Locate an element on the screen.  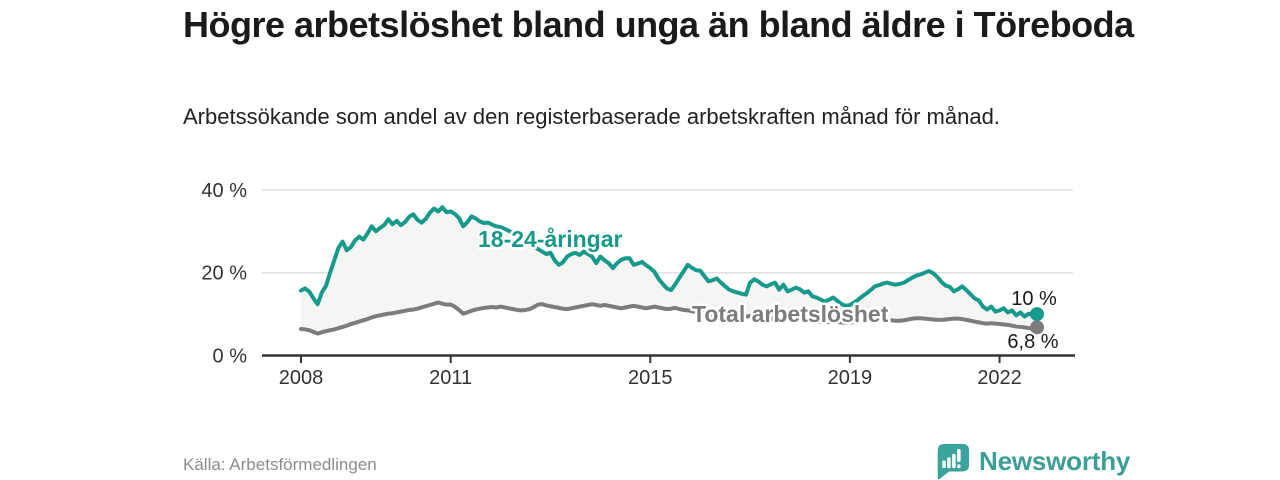
ticks-layer: 2008 2011 2015 2019 2022 is located at coordinates (650, 372).